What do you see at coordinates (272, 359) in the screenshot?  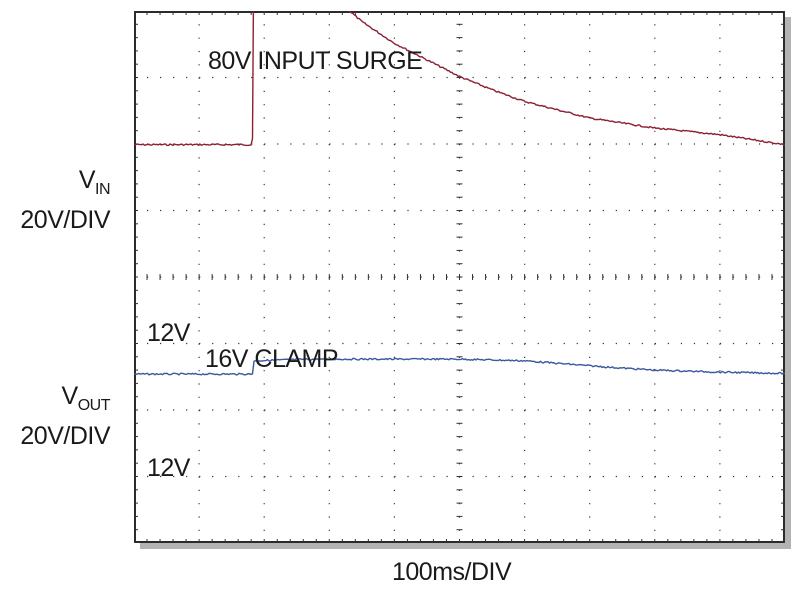 I see `clamp-annotation: 16V CLAMP` at bounding box center [272, 359].